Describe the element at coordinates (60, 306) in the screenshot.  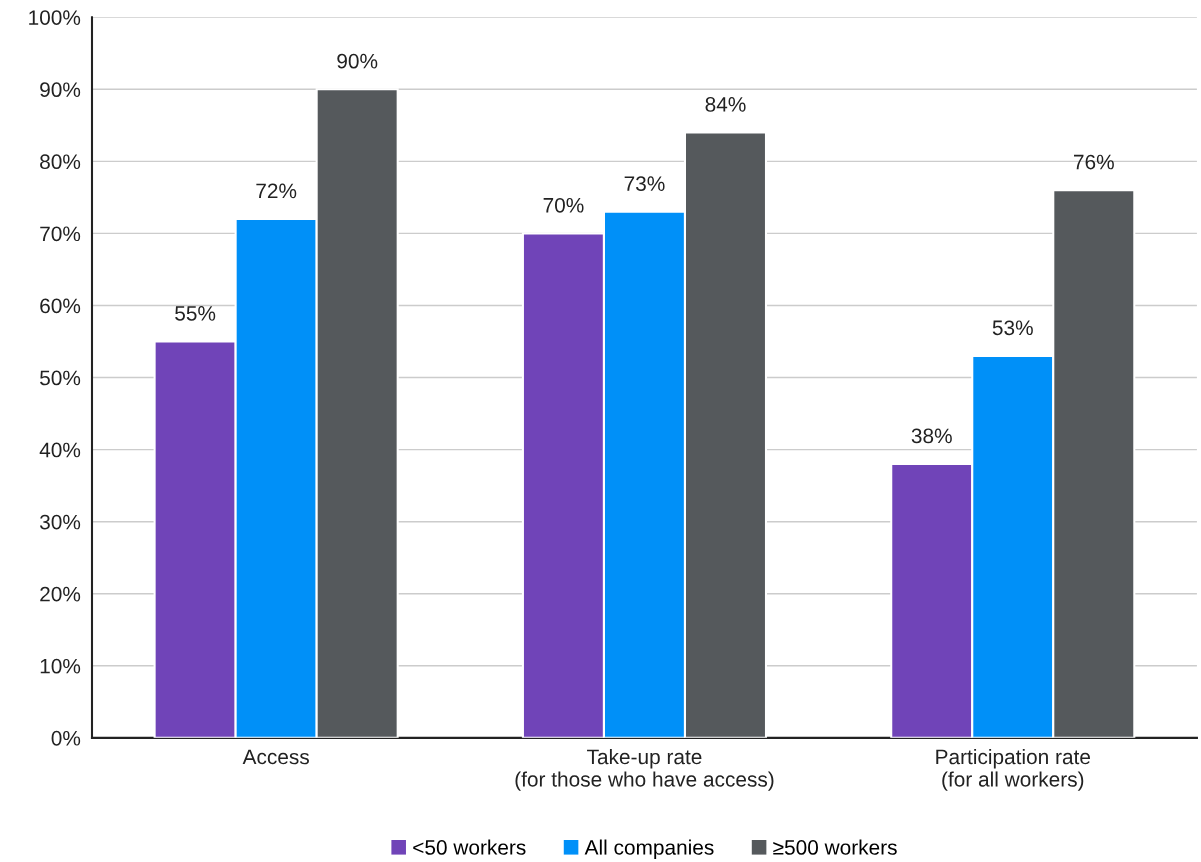
I see `y-tick-label: 60%` at that location.